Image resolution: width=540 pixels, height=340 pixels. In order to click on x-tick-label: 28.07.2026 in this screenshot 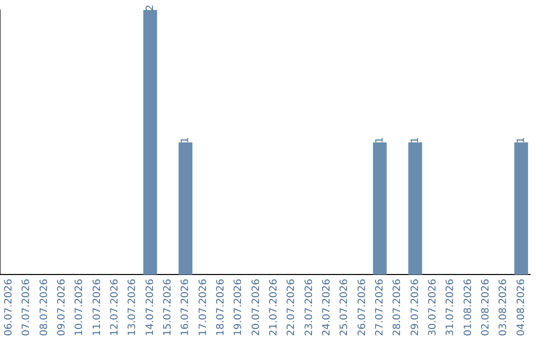, I will do `click(398, 307)`.